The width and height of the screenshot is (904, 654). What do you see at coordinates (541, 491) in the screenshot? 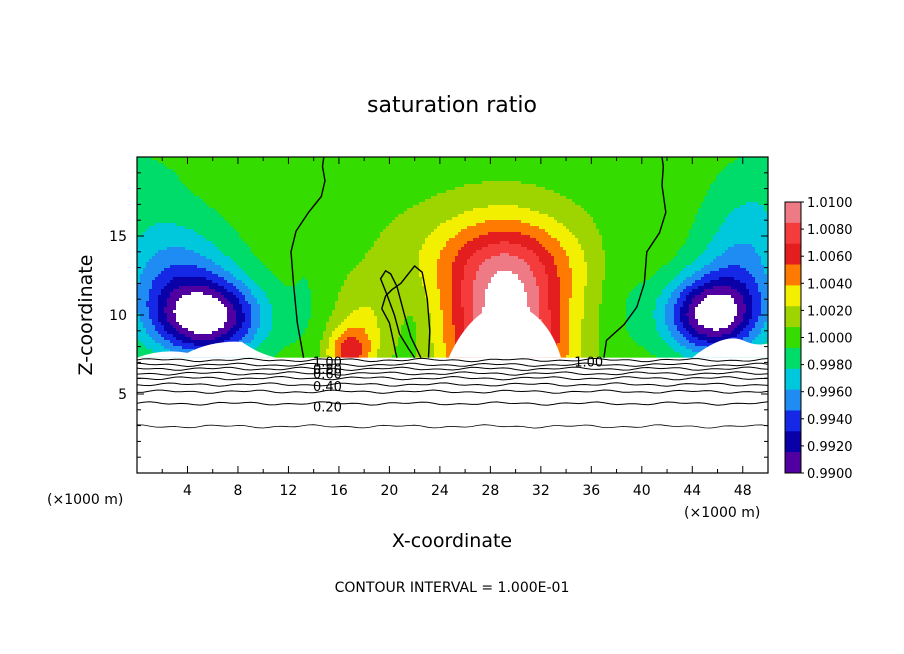
I see `x-tick-label: 32` at bounding box center [541, 491].